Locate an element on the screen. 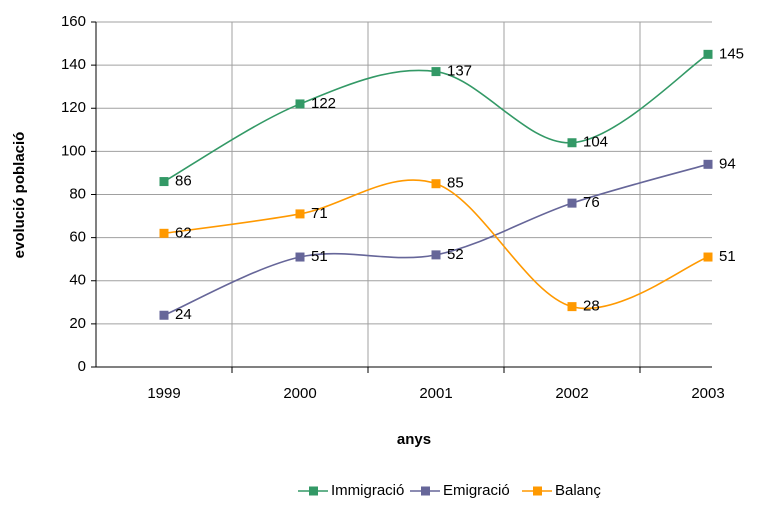  data-label: 137 is located at coordinates (459, 71).